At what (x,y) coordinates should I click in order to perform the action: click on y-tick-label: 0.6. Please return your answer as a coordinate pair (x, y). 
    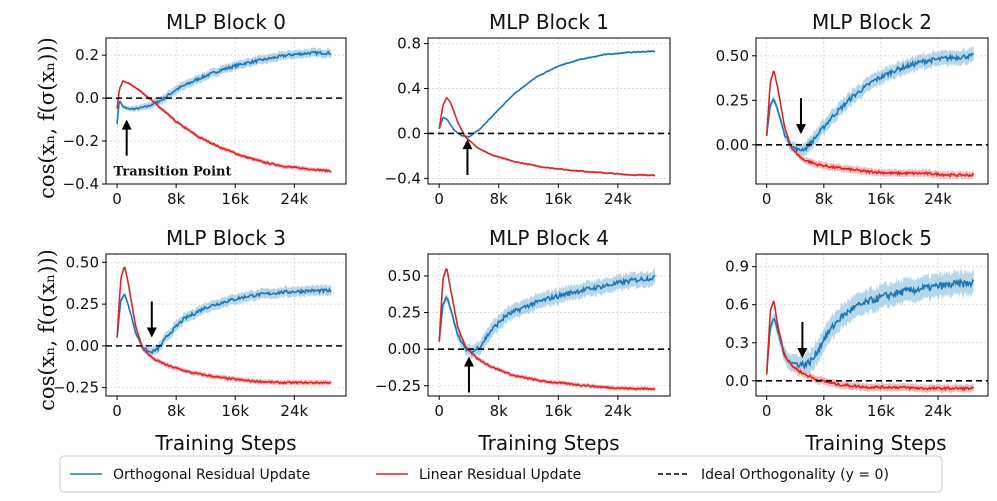
    Looking at the image, I should click on (737, 305).